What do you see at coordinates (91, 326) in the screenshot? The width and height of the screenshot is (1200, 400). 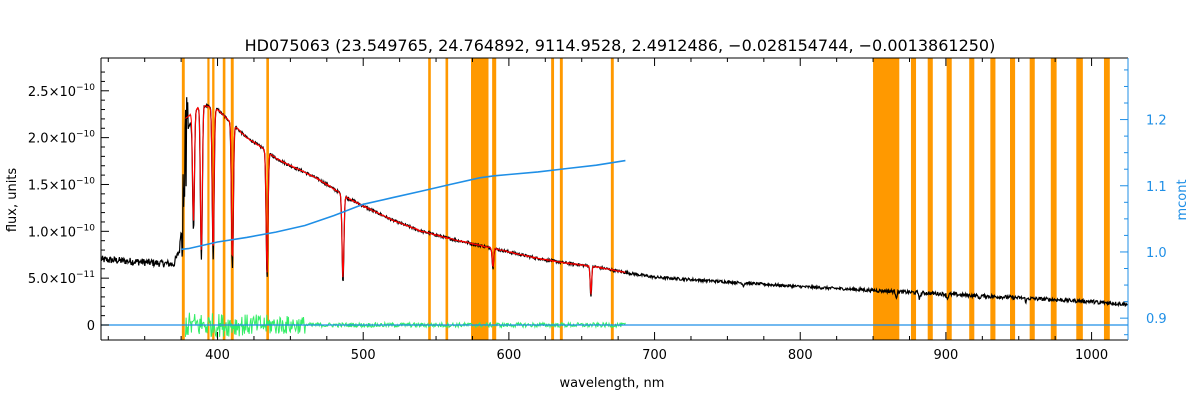 I see `y-tick-label: 0` at bounding box center [91, 326].